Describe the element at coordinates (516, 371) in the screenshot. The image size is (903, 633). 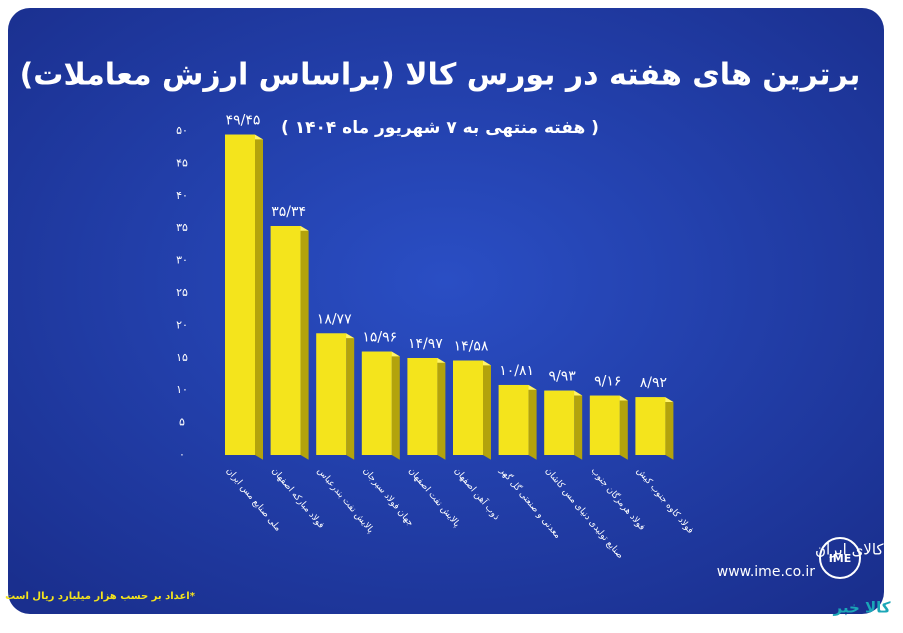
I see `value-label: ۱۰/۸۱` at that location.